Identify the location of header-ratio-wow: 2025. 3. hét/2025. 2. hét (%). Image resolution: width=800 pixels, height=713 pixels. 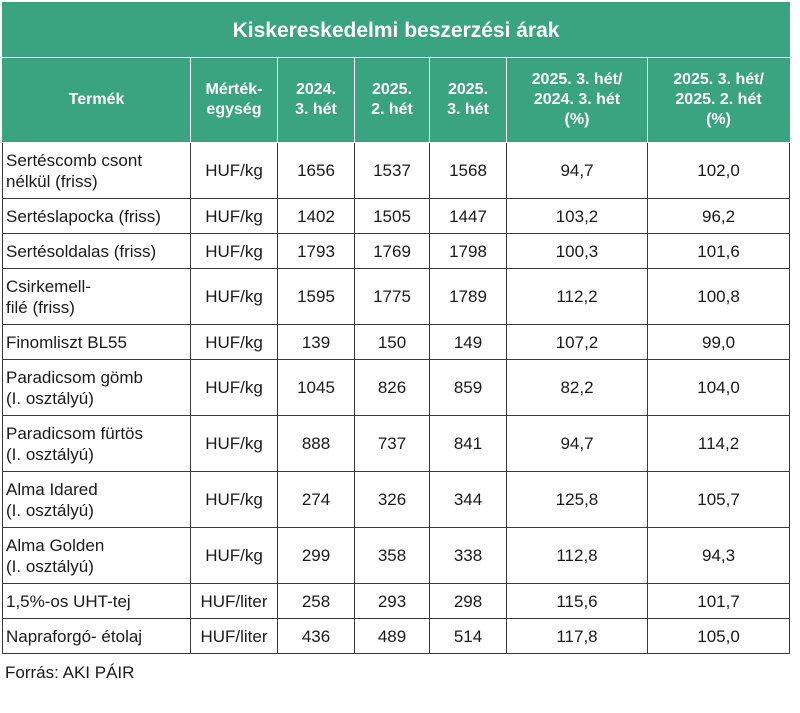
(718, 100).